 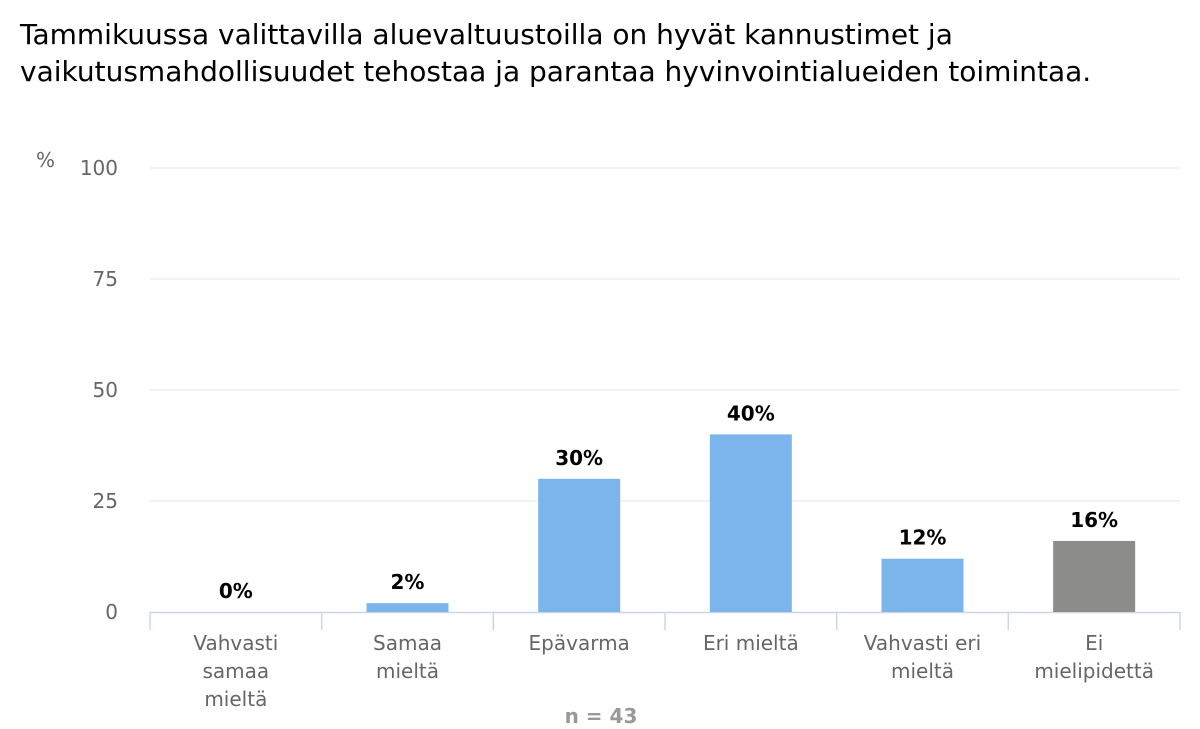 What do you see at coordinates (46, 160) in the screenshot?
I see `y-axis-unit: %` at bounding box center [46, 160].